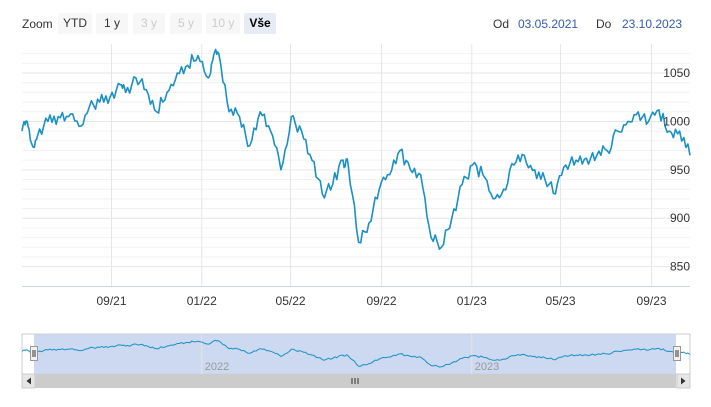 This screenshot has width=711, height=407. What do you see at coordinates (604, 24) in the screenshot?
I see `to-label: Do` at bounding box center [604, 24].